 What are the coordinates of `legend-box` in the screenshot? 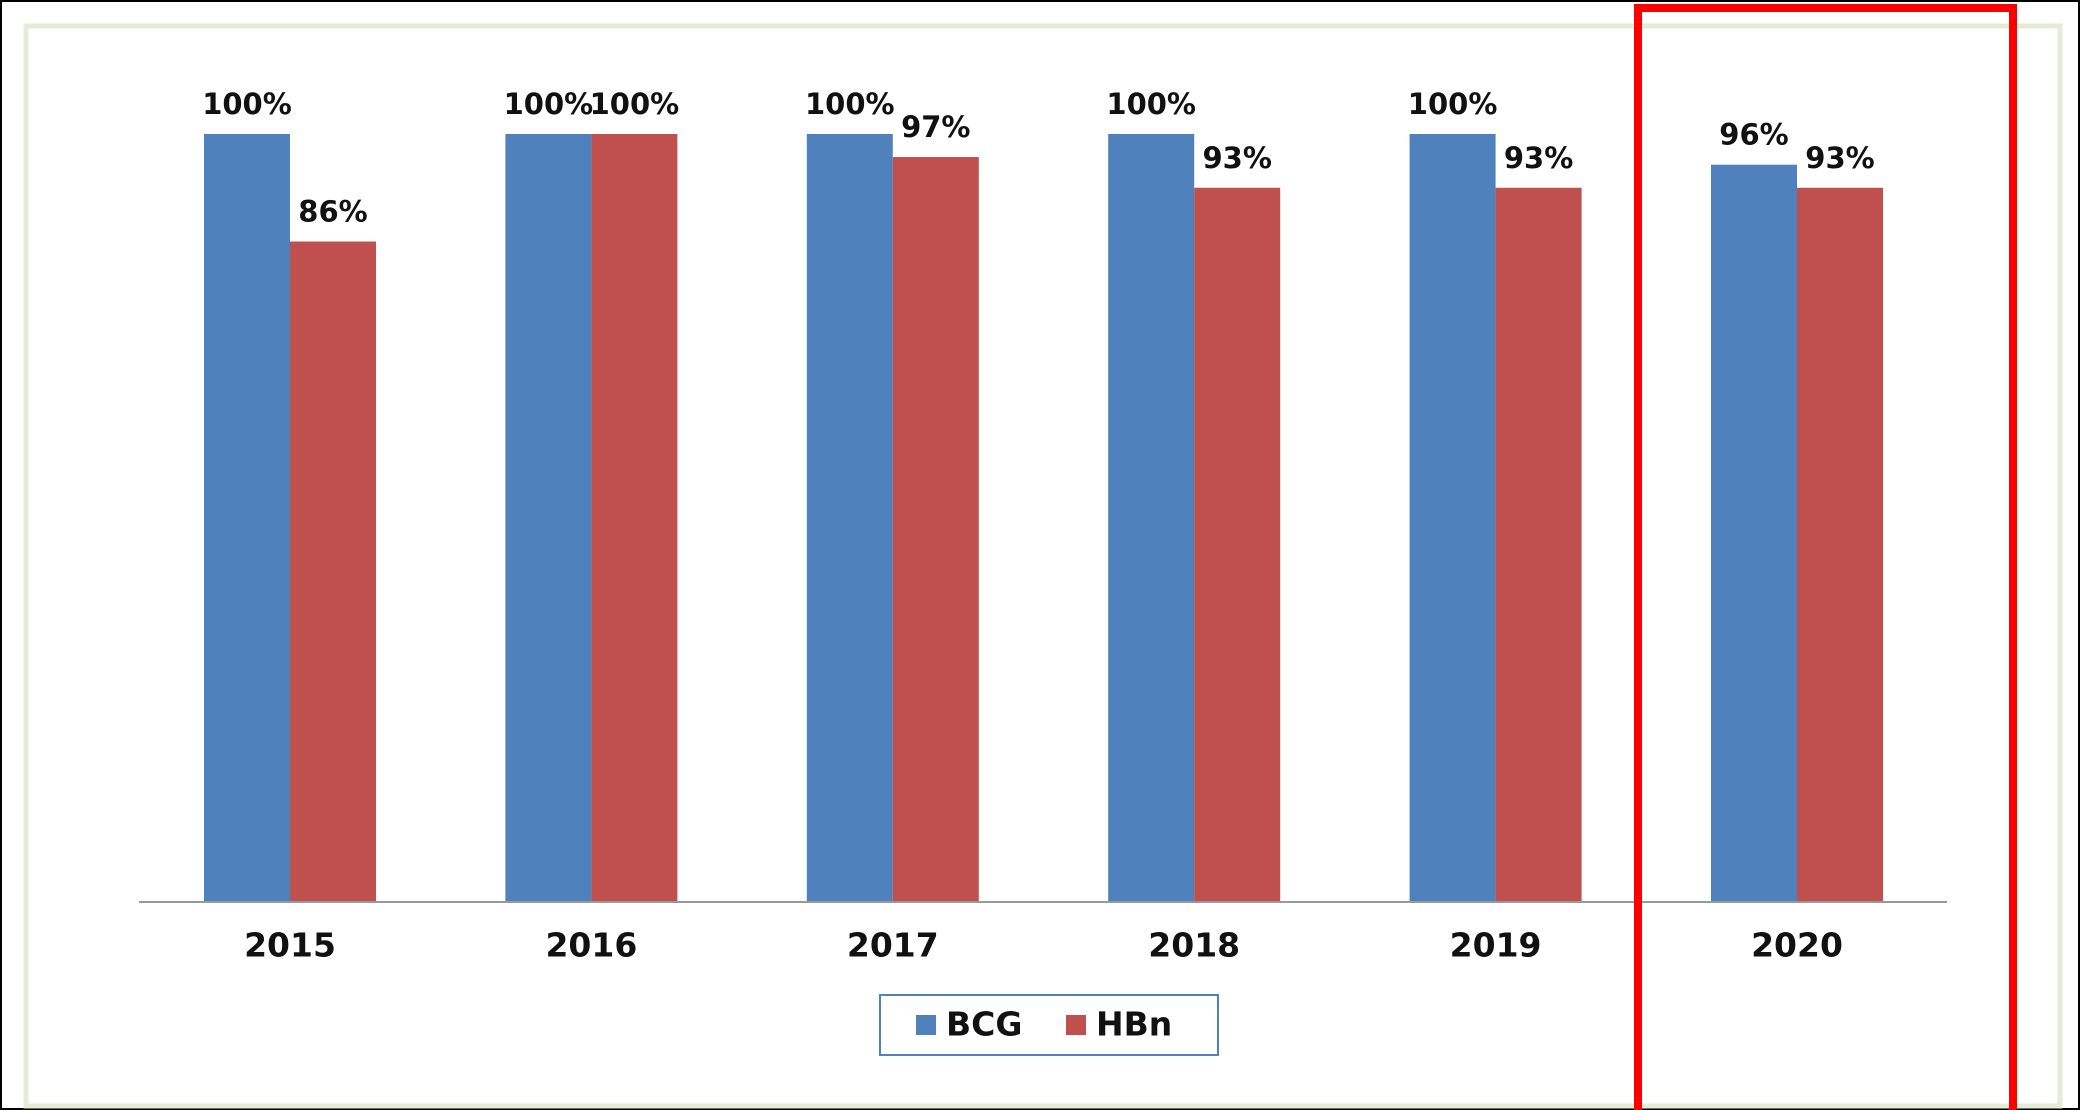 It's located at (1049, 1025).